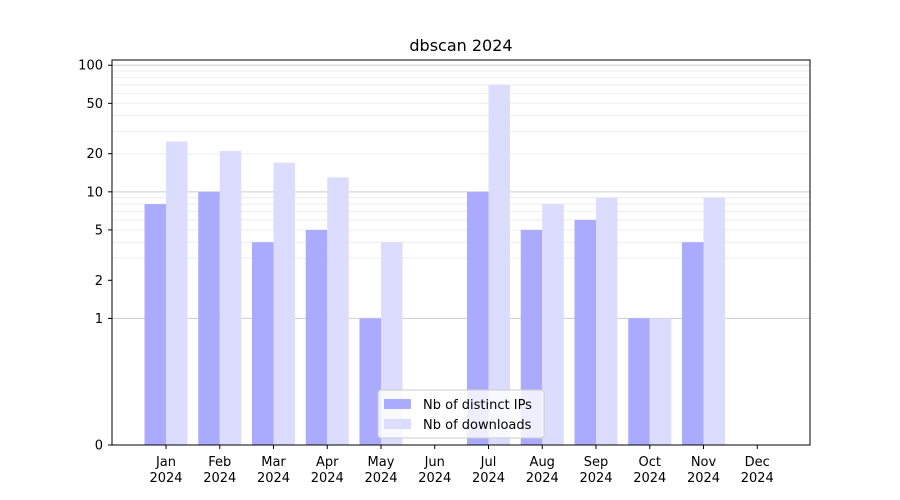 The height and width of the screenshot is (500, 900). Describe the element at coordinates (316, 337) in the screenshot. I see `bar-nb-of-distinct-ips-apr` at that location.